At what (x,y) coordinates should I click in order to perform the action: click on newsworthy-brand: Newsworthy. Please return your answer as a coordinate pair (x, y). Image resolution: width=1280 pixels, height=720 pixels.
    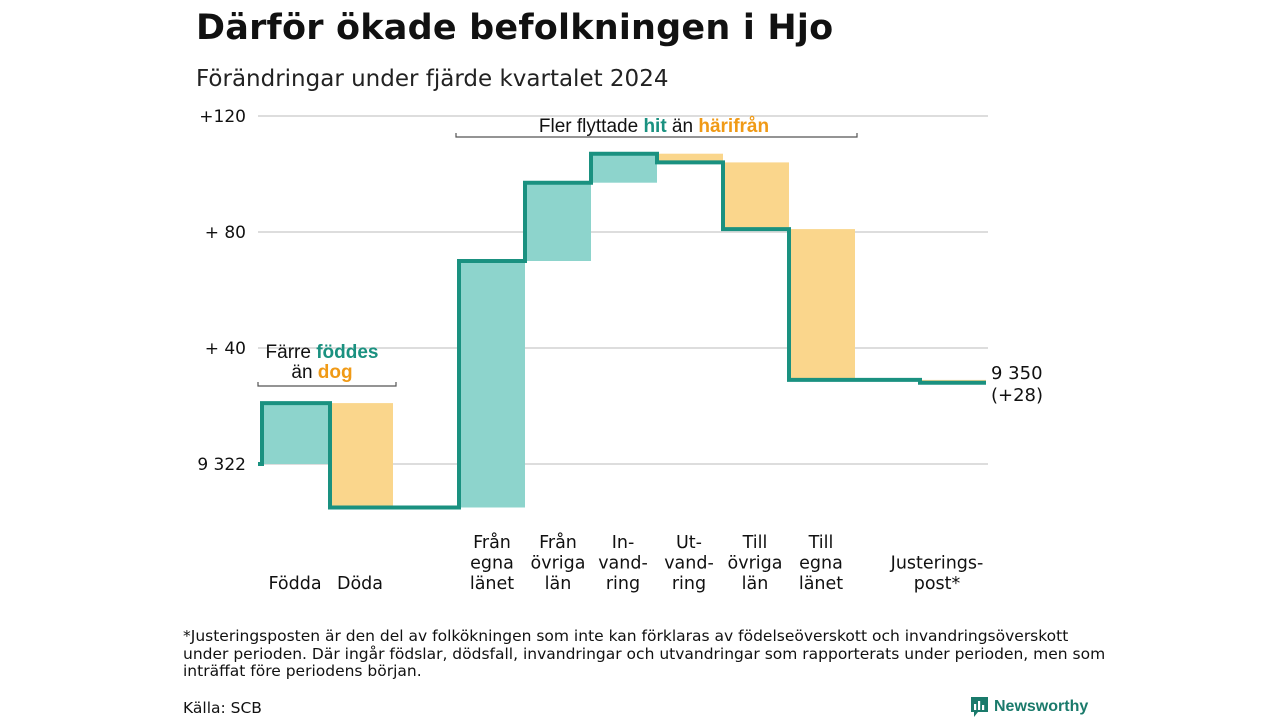
    Looking at the image, I should click on (1029, 707).